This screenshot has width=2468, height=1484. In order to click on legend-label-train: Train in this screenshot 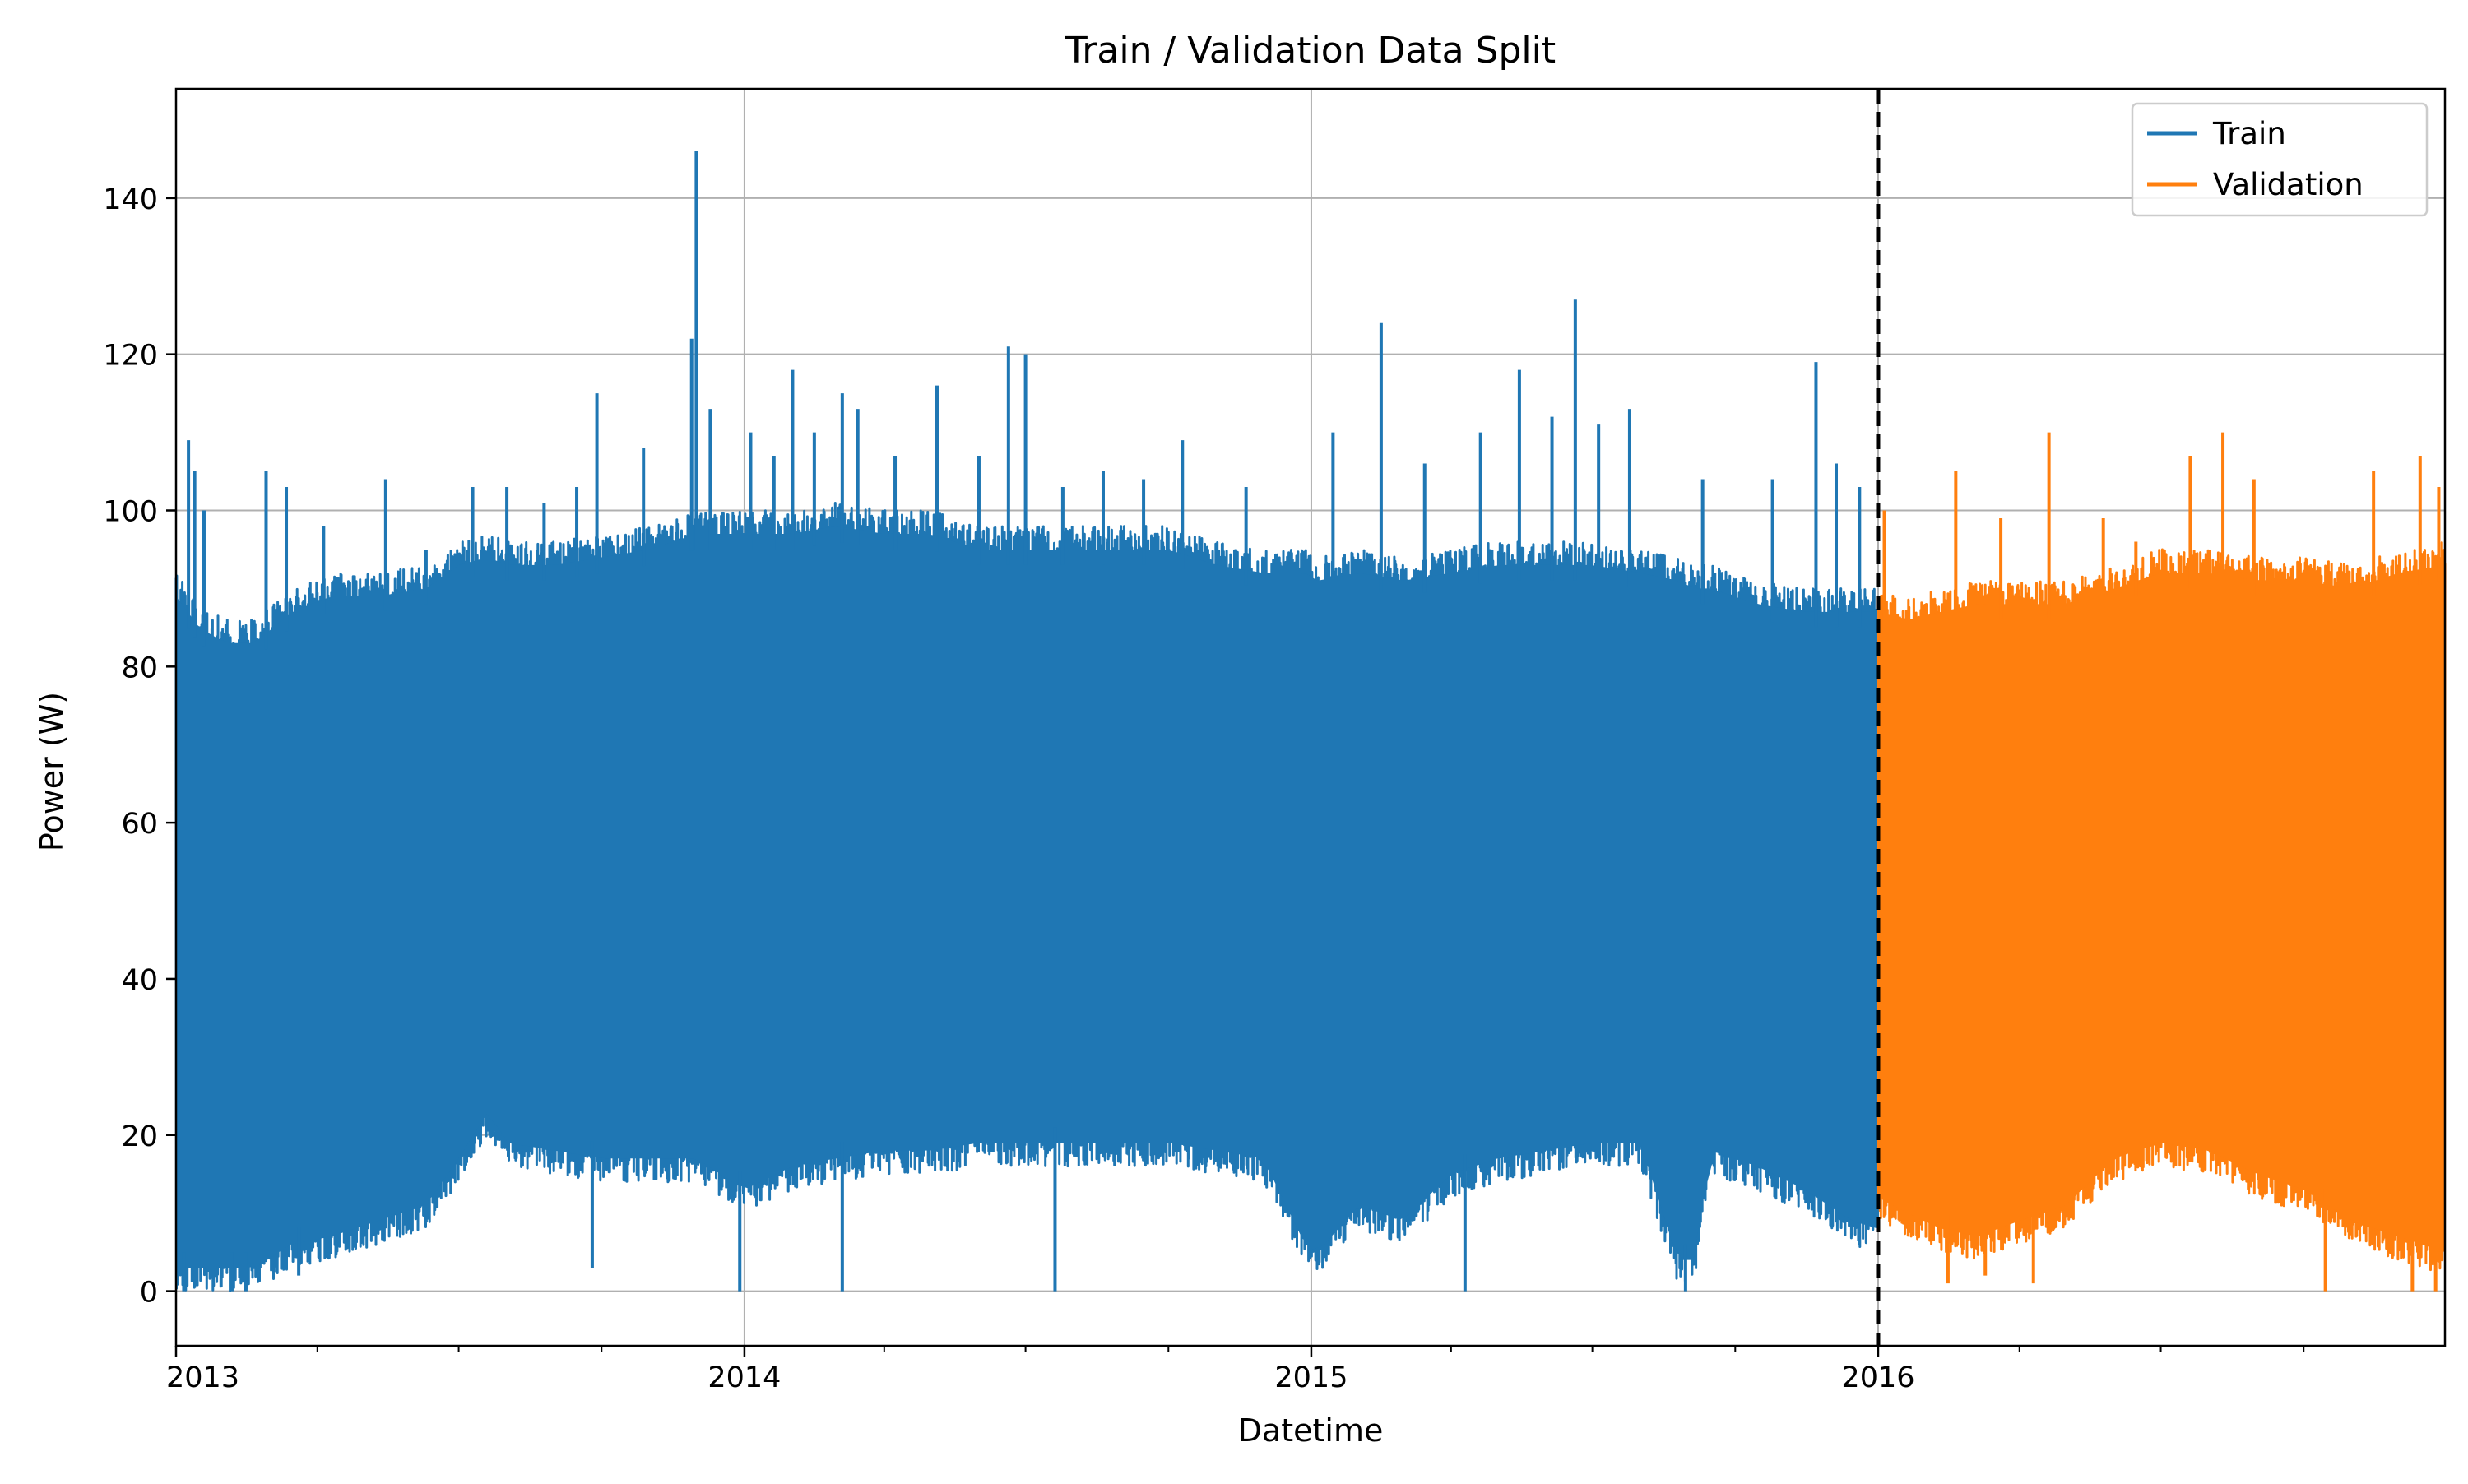, I will do `click(2249, 133)`.